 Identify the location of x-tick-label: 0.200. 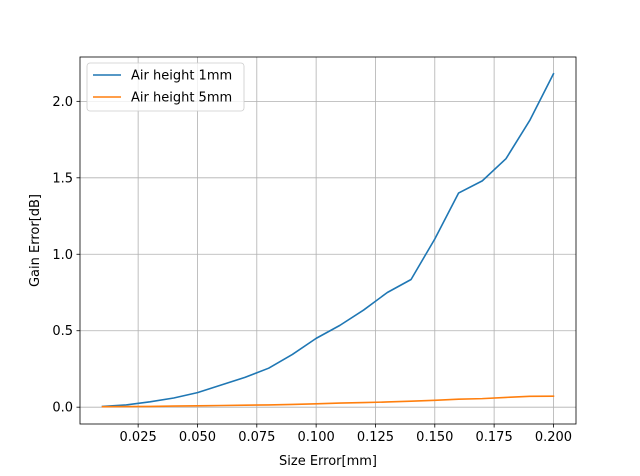
(553, 437).